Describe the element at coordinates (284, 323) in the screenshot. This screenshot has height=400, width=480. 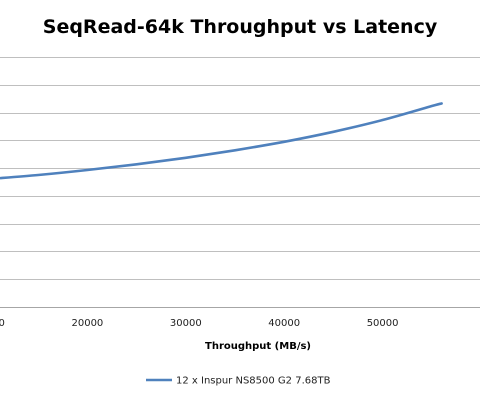
I see `x-tick-label: 40000` at that location.